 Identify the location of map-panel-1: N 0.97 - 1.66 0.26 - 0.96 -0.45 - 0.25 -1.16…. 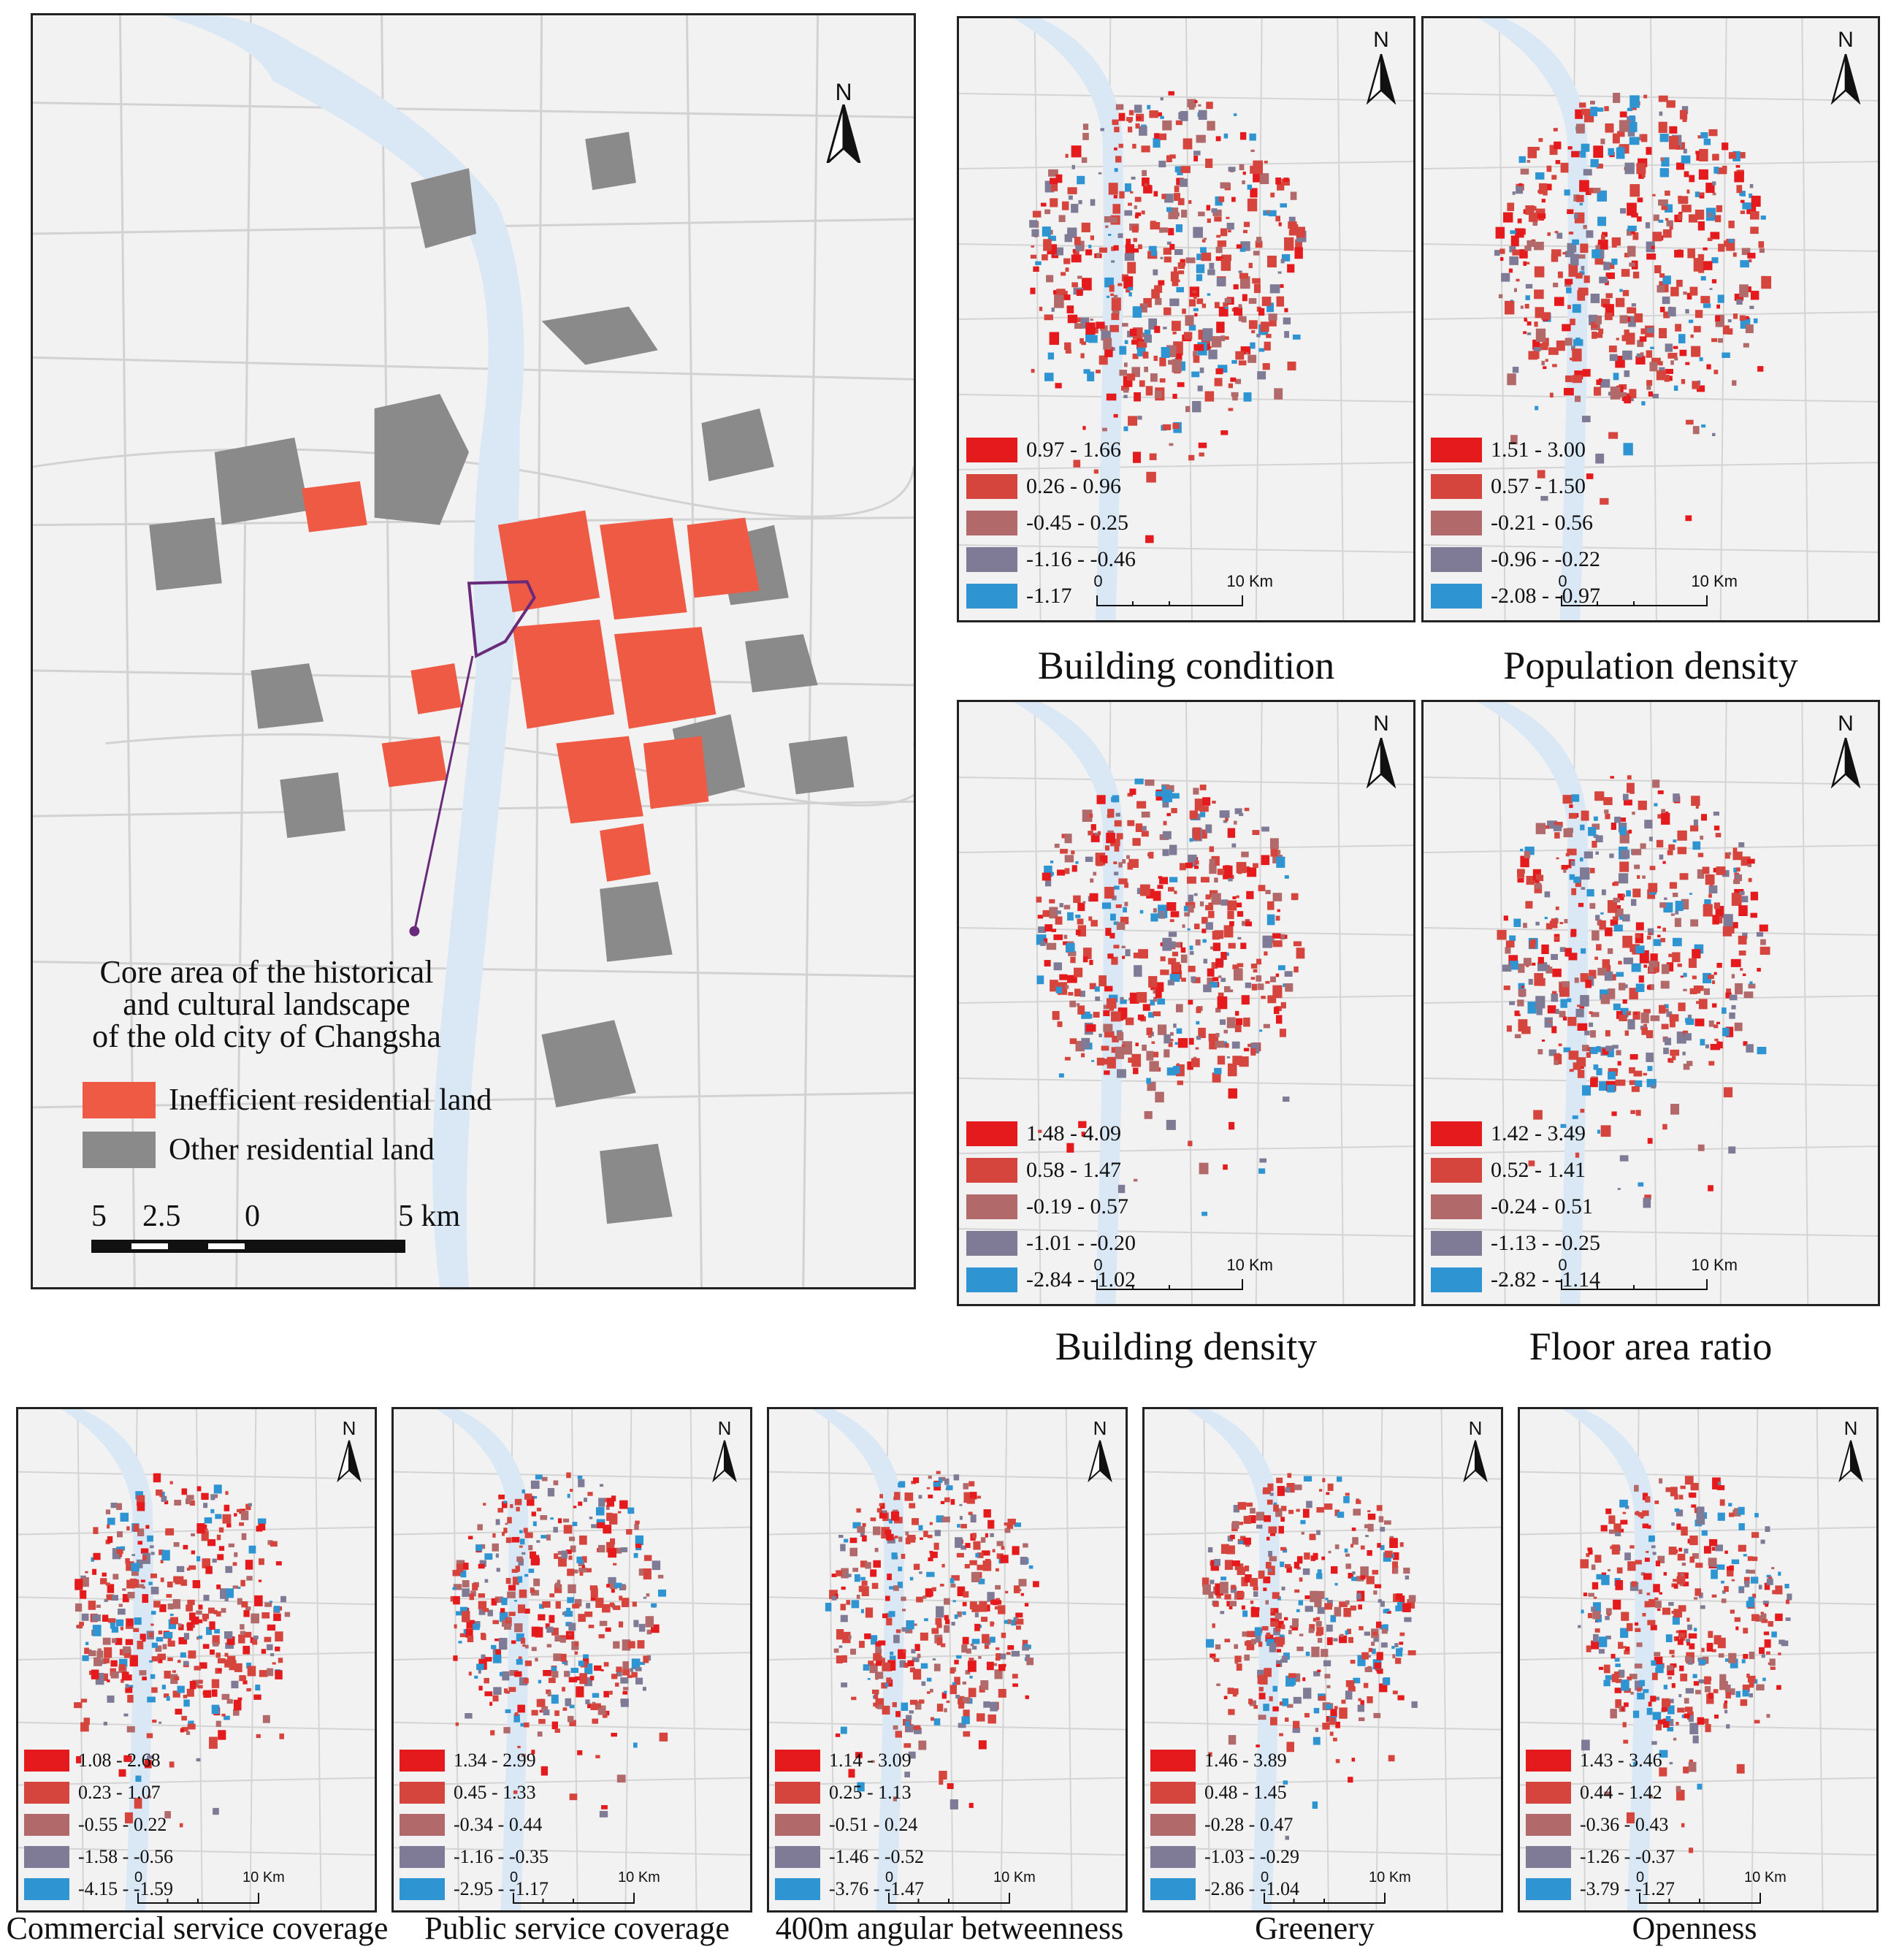
(1186, 319).